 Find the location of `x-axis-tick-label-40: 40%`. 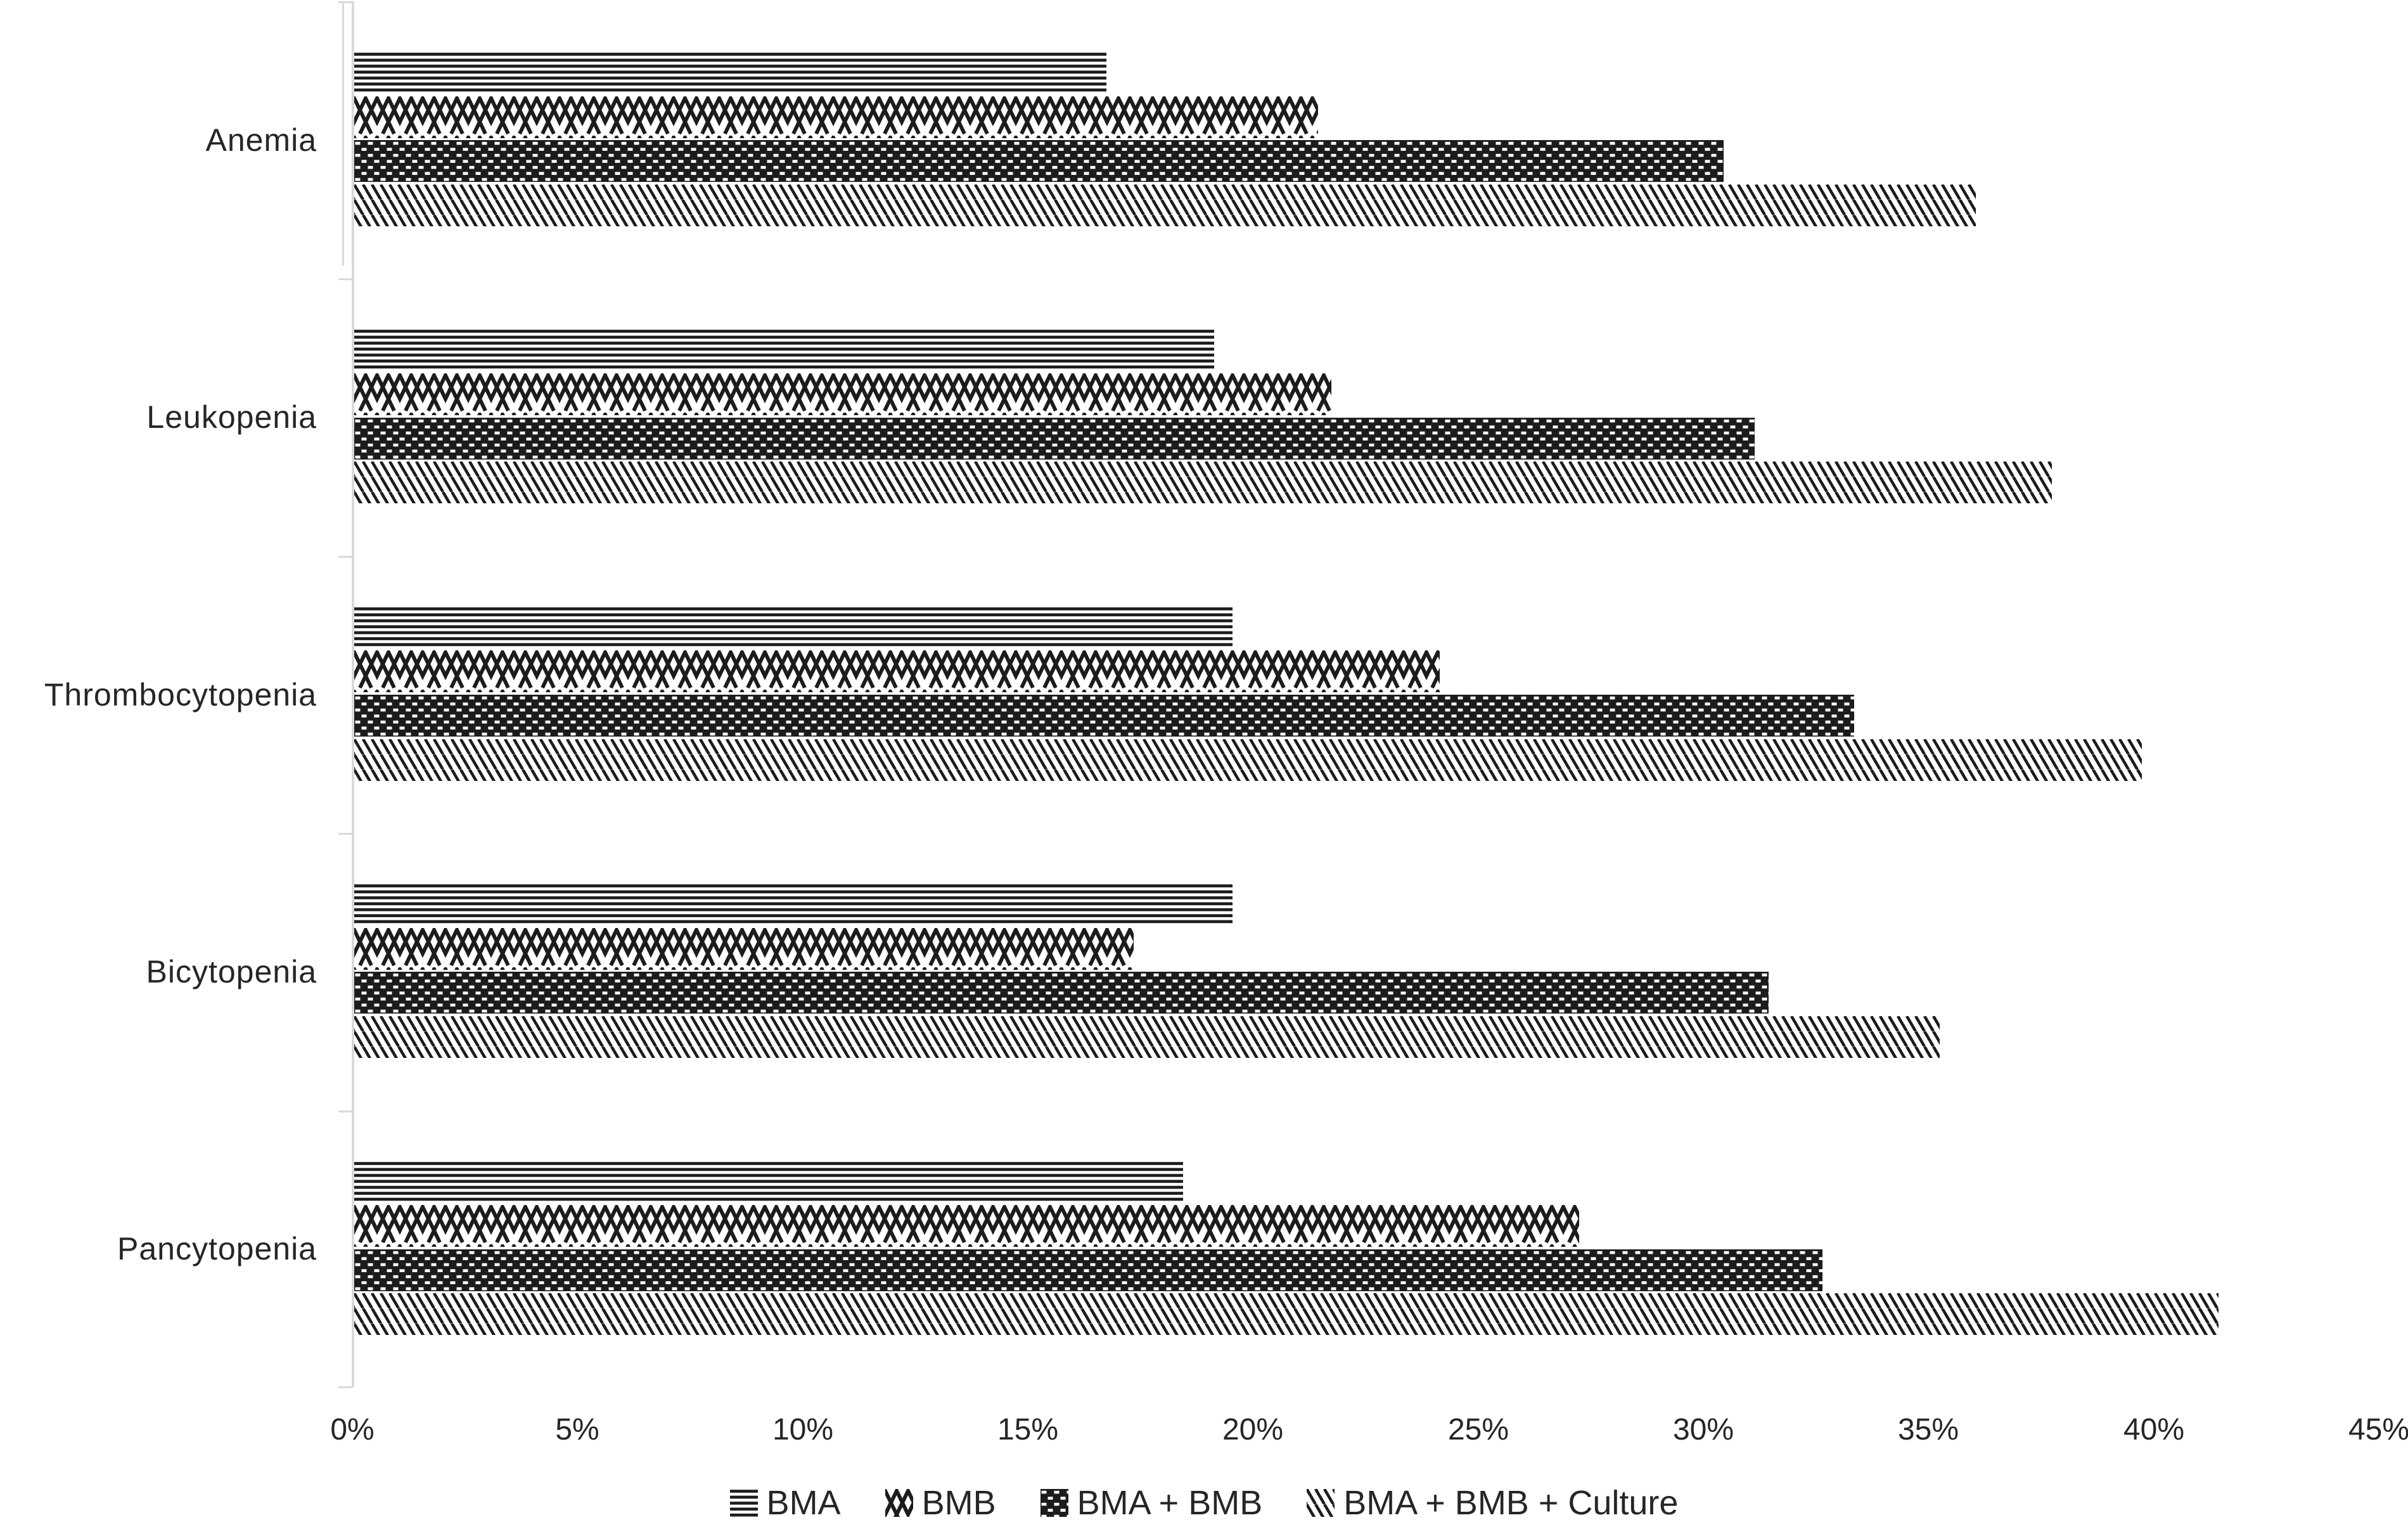

x-axis-tick-label-40: 40% is located at coordinates (2154, 1429).